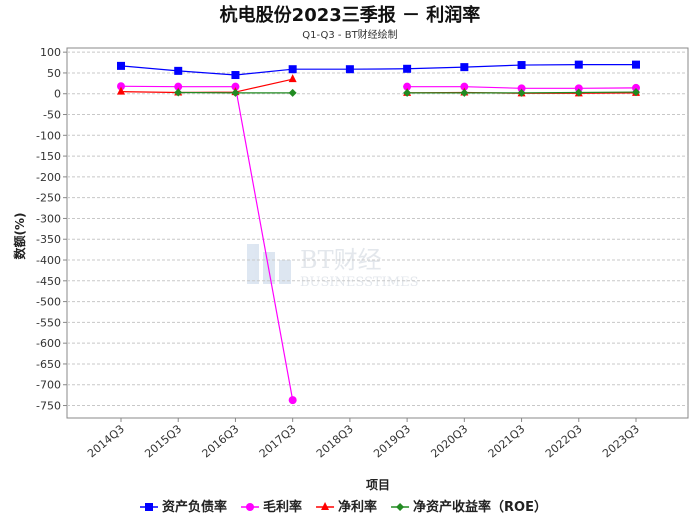 The width and height of the screenshot is (700, 524). What do you see at coordinates (349, 34) in the screenshot?
I see `chart-subtitle: Q1-Q3 - BT财经绘制` at bounding box center [349, 34].